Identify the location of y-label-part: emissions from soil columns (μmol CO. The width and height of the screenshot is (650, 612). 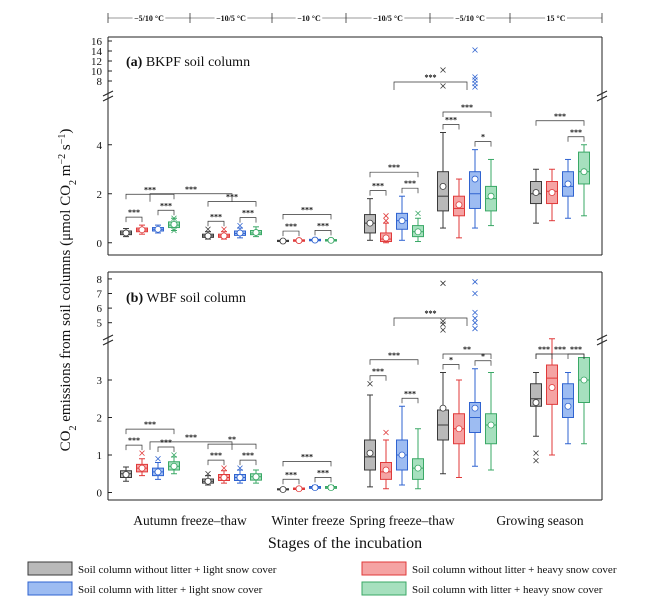
(66, 305).